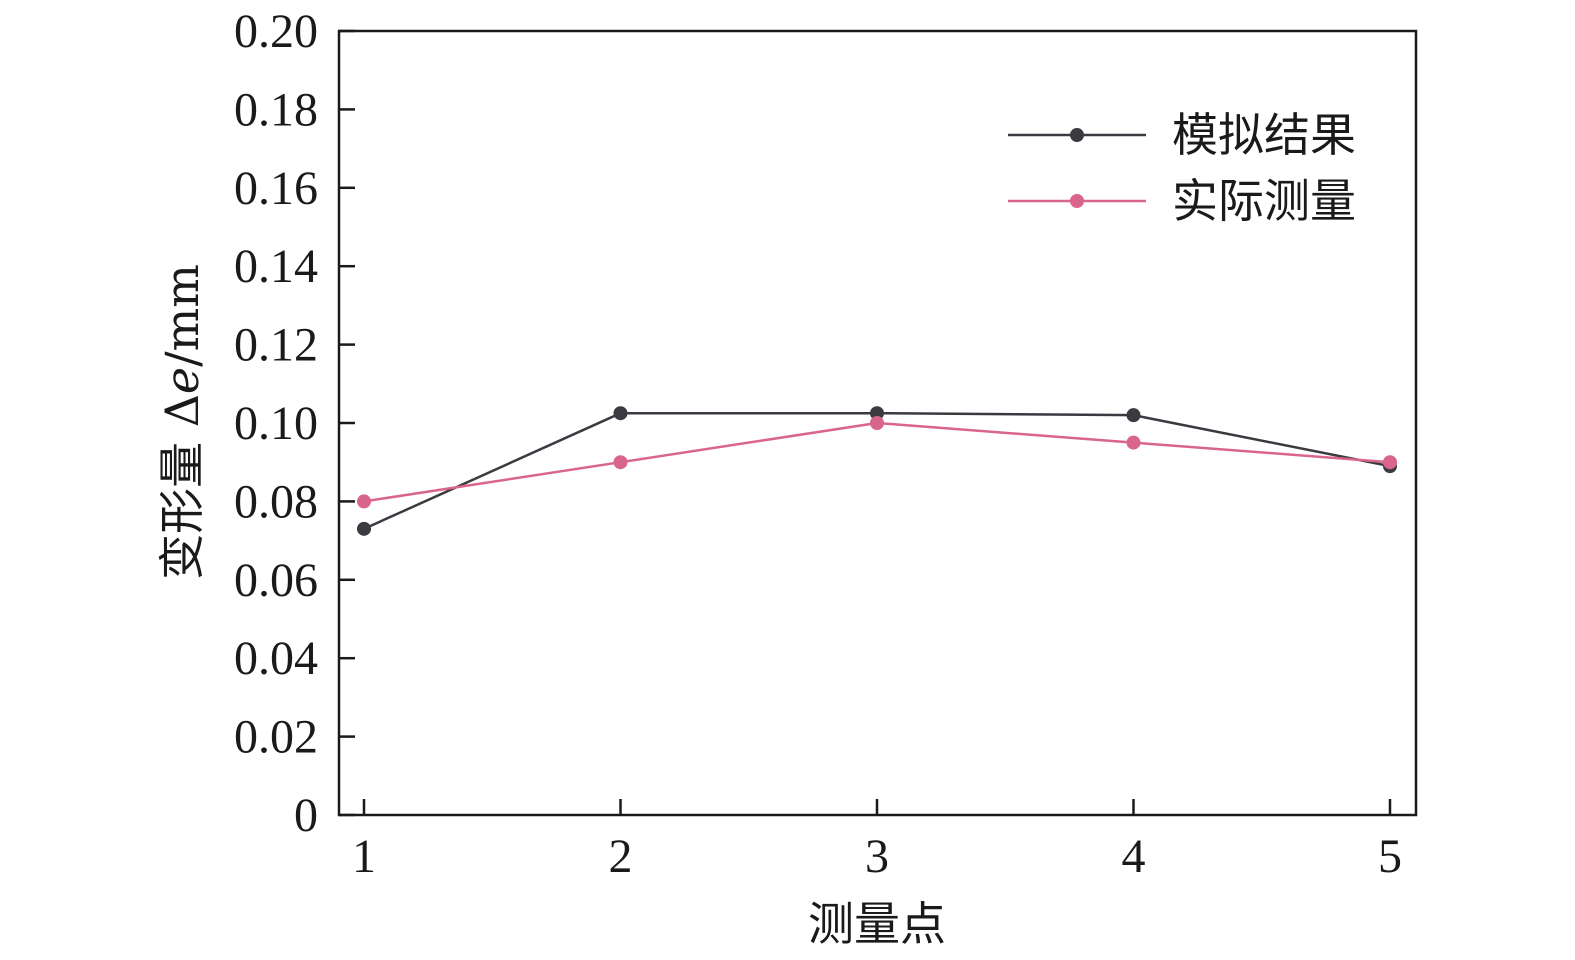 The image size is (1575, 960). What do you see at coordinates (276, 658) in the screenshot?
I see `y-tick-label: 0.04` at bounding box center [276, 658].